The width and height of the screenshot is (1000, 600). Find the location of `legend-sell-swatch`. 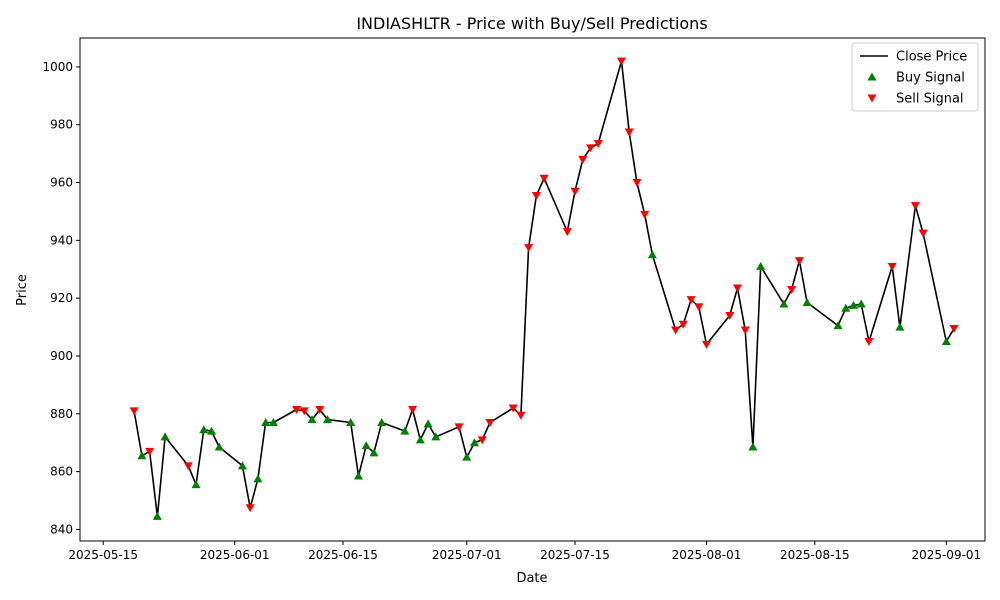

legend-sell-swatch is located at coordinates (872, 98).